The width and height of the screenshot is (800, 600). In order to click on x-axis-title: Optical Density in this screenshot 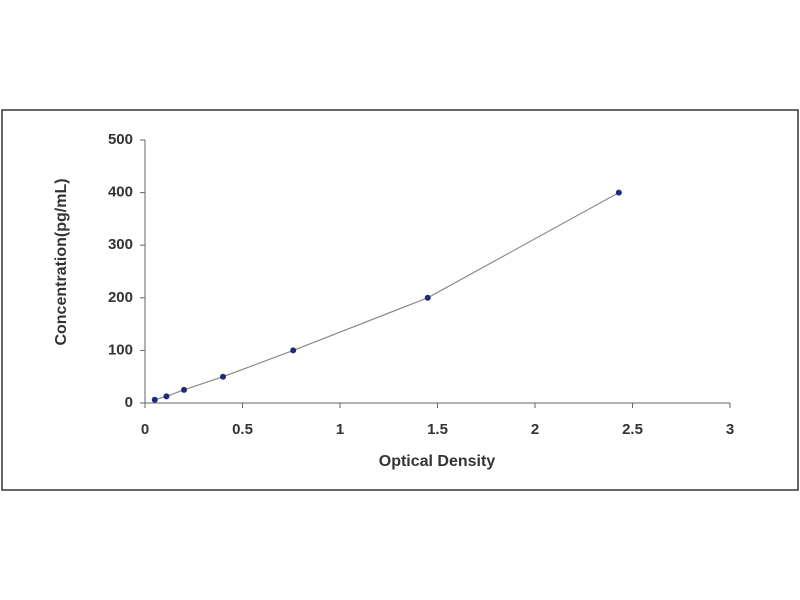, I will do `click(437, 461)`.